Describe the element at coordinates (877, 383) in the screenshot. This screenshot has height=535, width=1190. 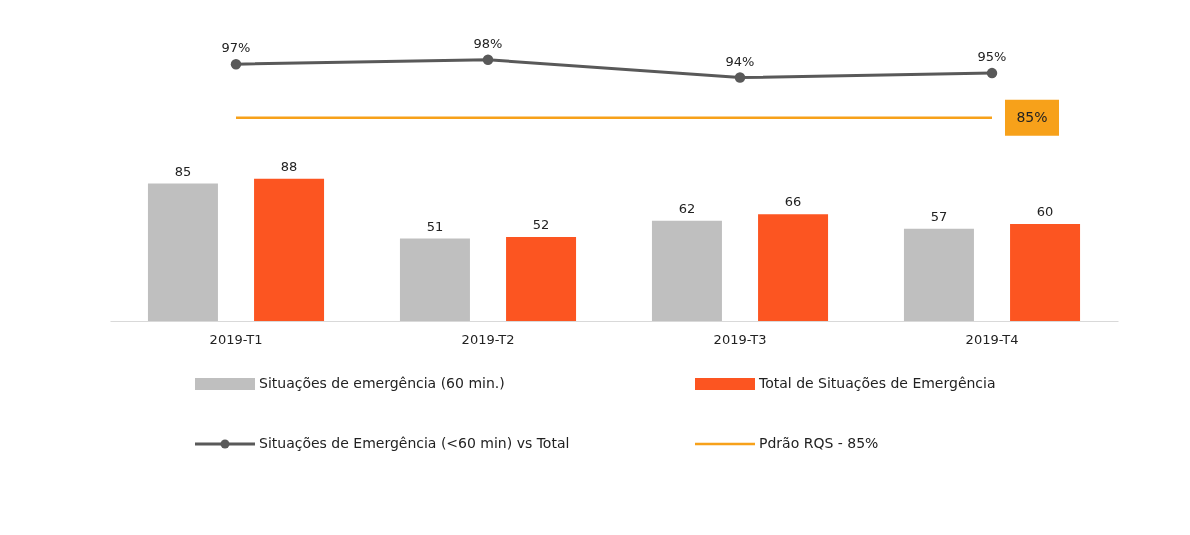
I see `legend-label: Total de Situações de Emergência` at that location.